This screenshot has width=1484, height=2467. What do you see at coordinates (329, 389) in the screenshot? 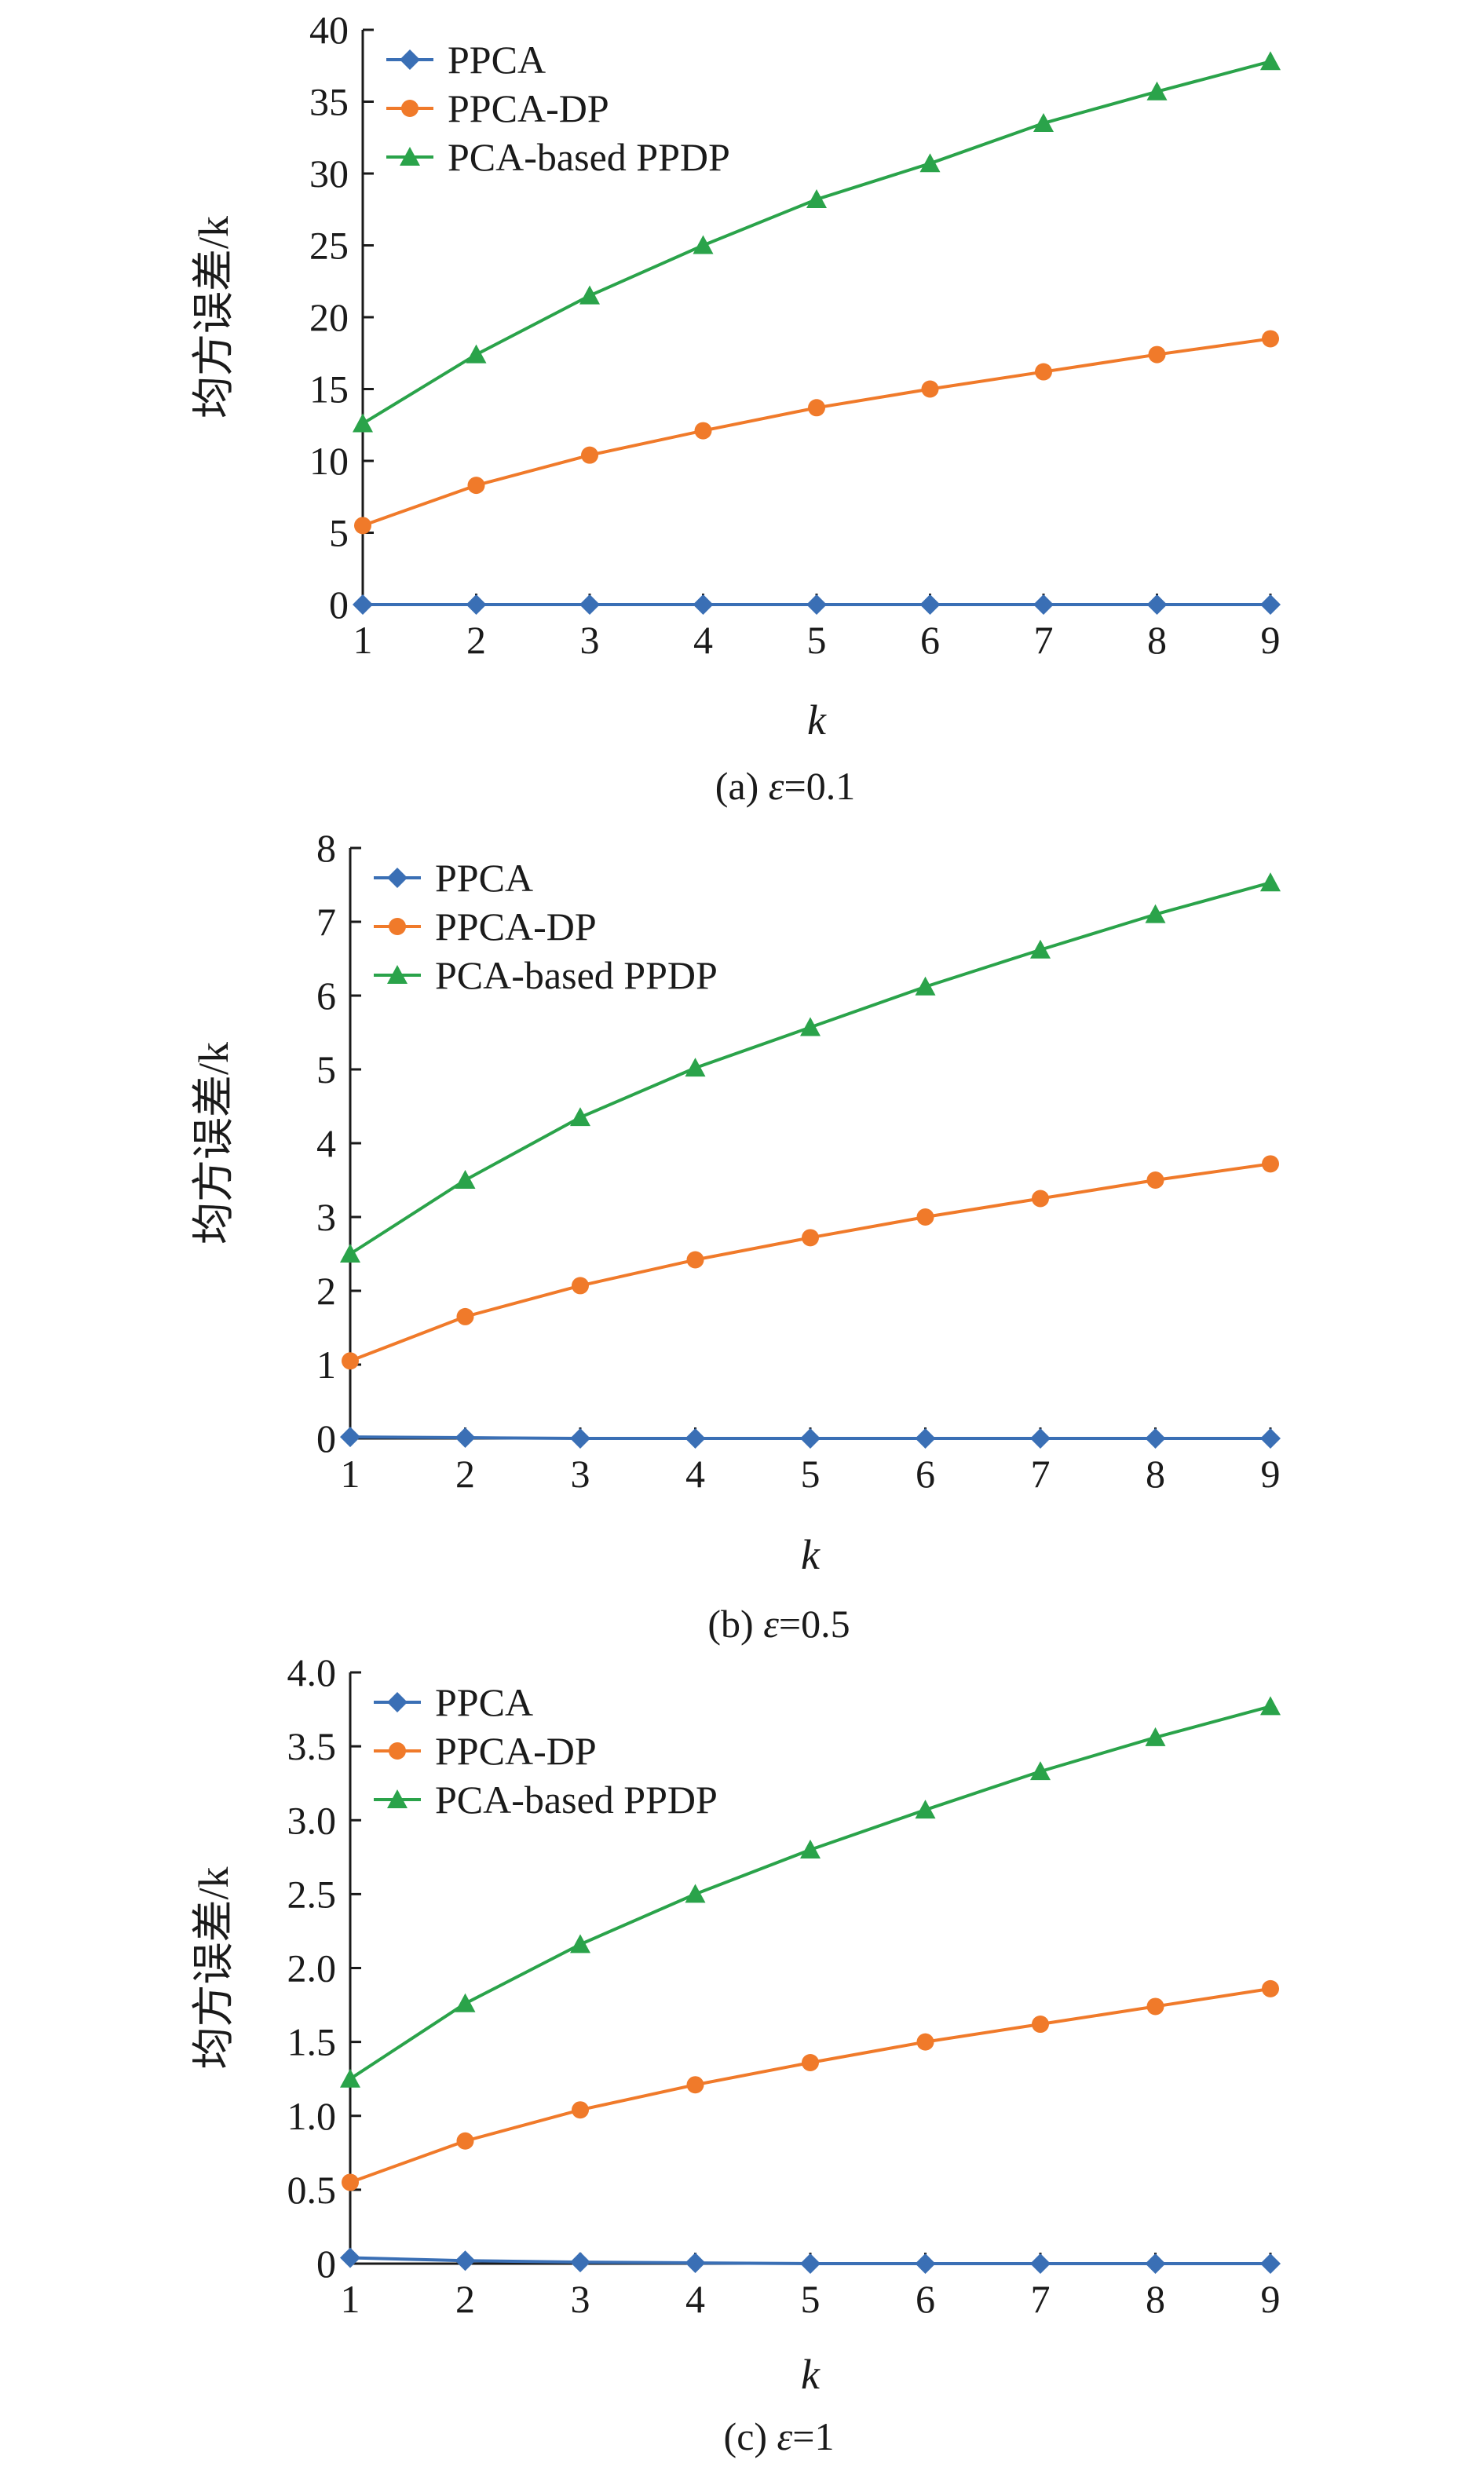
I see `y-tick-label: 15` at bounding box center [329, 389].